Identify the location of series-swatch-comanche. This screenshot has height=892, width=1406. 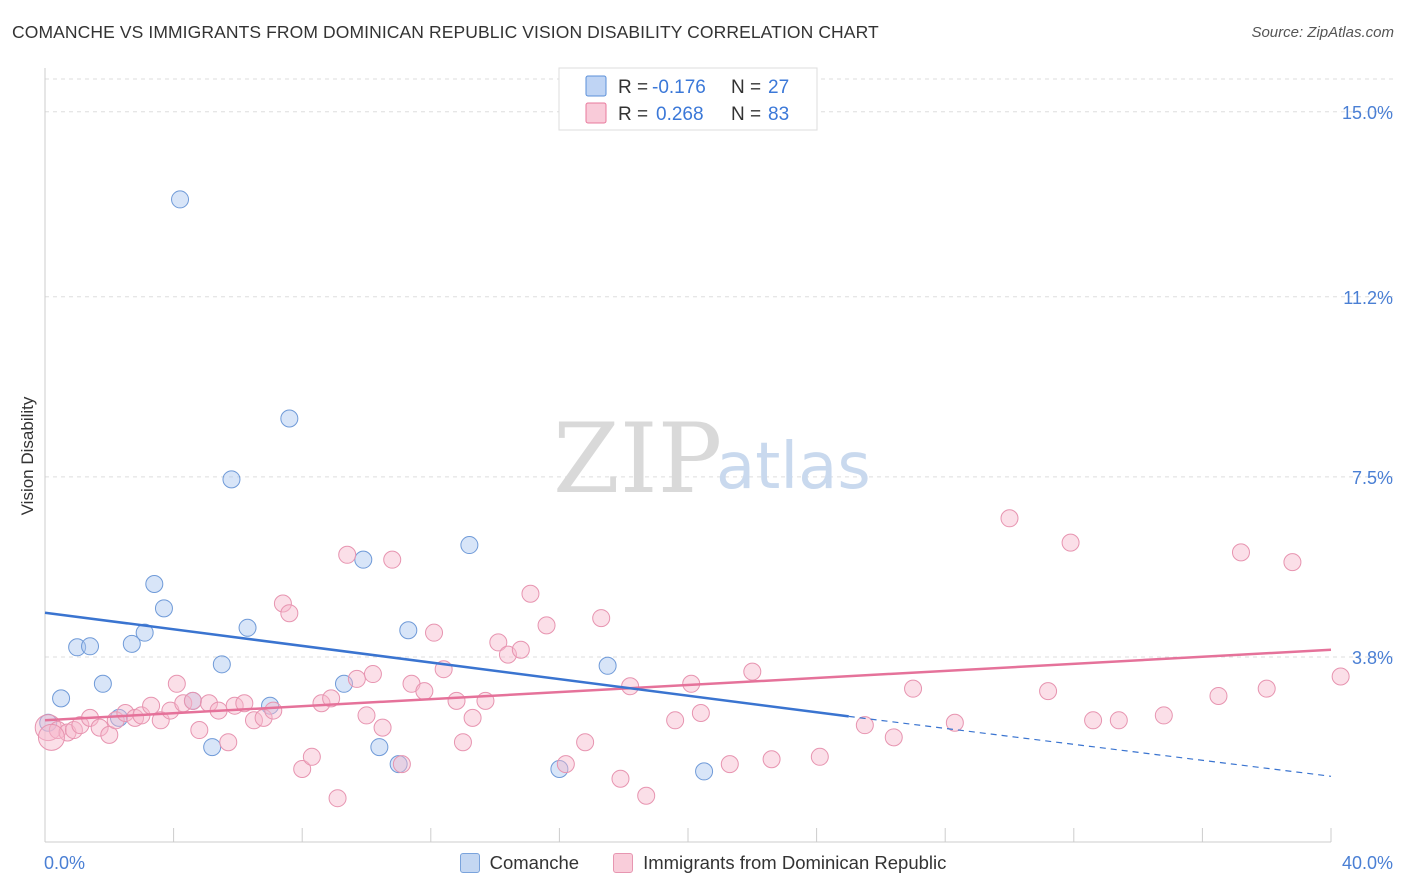
(469, 863).